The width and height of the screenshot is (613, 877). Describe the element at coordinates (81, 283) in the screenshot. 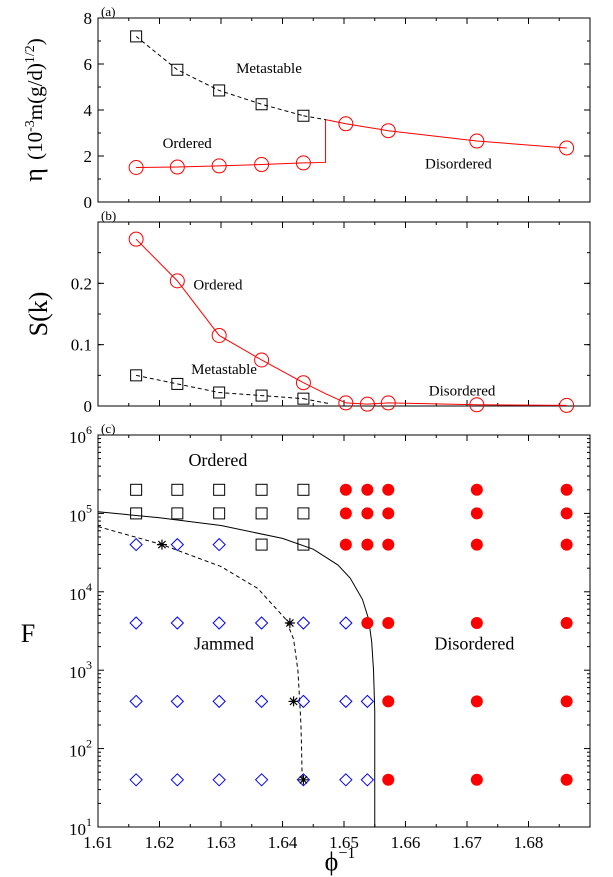

I see `y-tick-label: 0.2` at that location.